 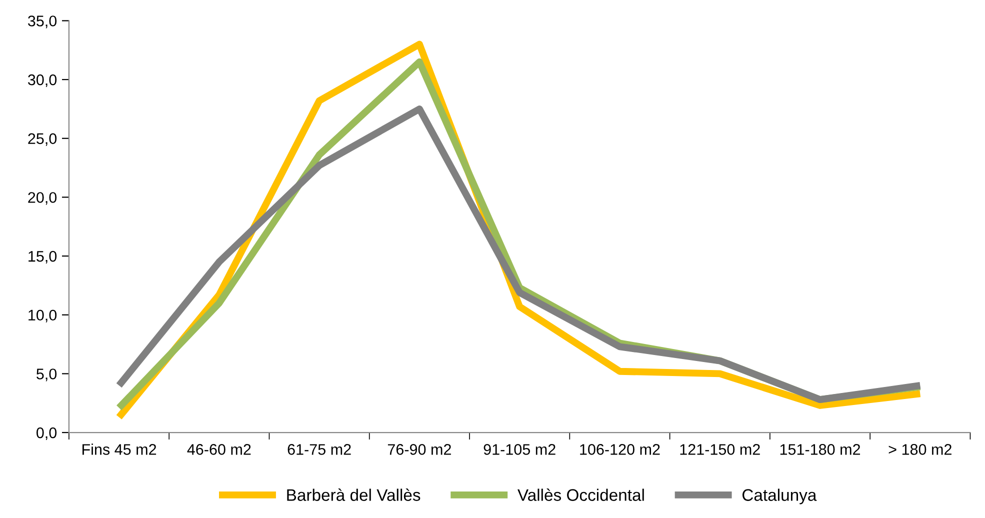 What do you see at coordinates (42, 198) in the screenshot?
I see `y-tick-label: 20,0` at bounding box center [42, 198].